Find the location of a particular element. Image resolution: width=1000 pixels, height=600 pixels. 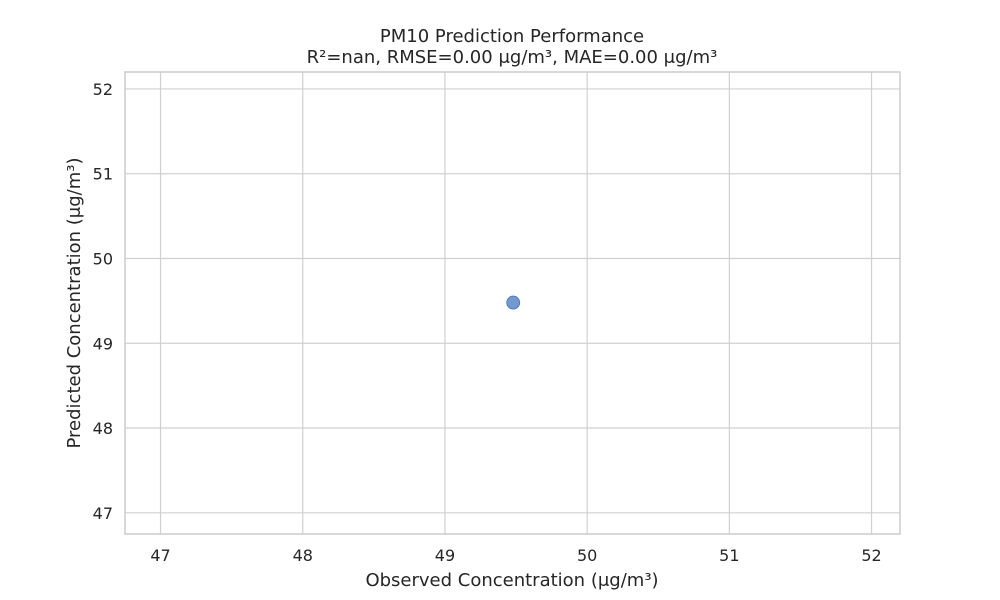

data-point is located at coordinates (513, 302).